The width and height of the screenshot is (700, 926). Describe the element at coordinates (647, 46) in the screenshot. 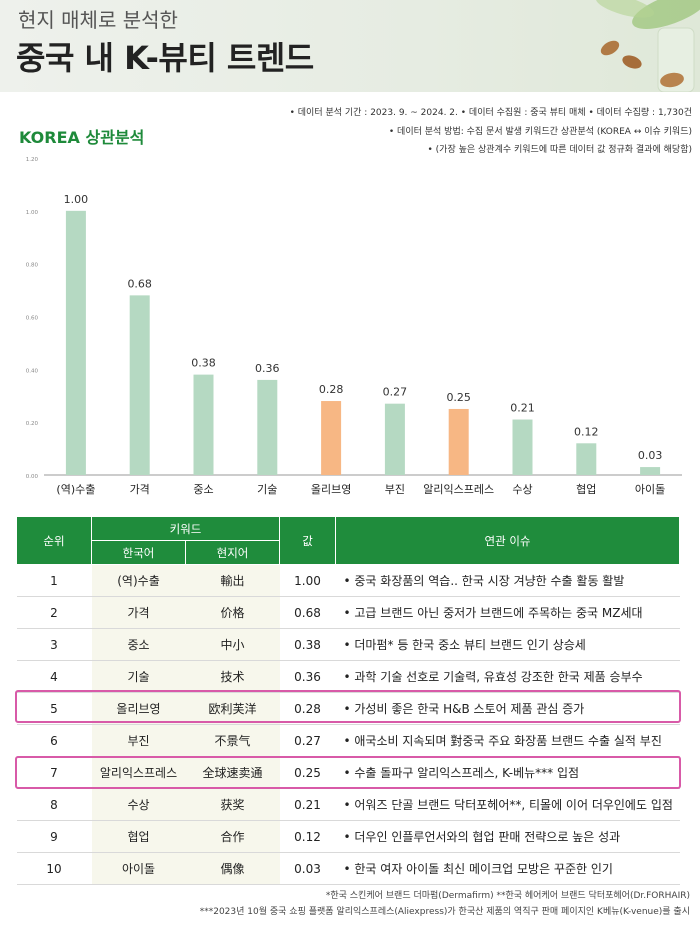

I see `leaf-decoration-icon` at that location.